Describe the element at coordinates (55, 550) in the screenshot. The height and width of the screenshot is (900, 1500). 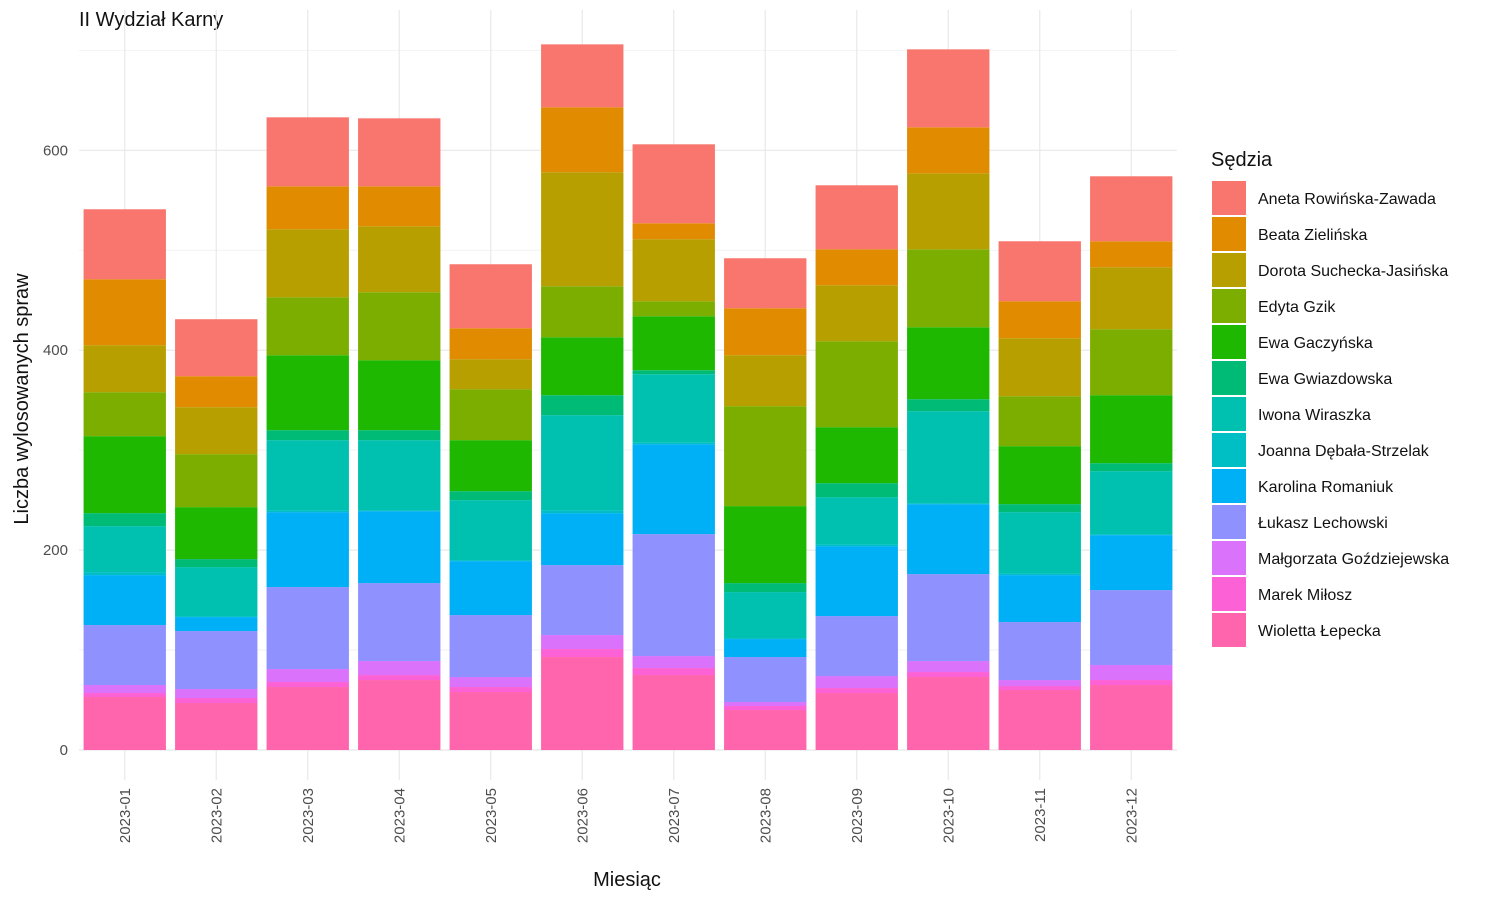
I see `y-tick-label: 200` at that location.